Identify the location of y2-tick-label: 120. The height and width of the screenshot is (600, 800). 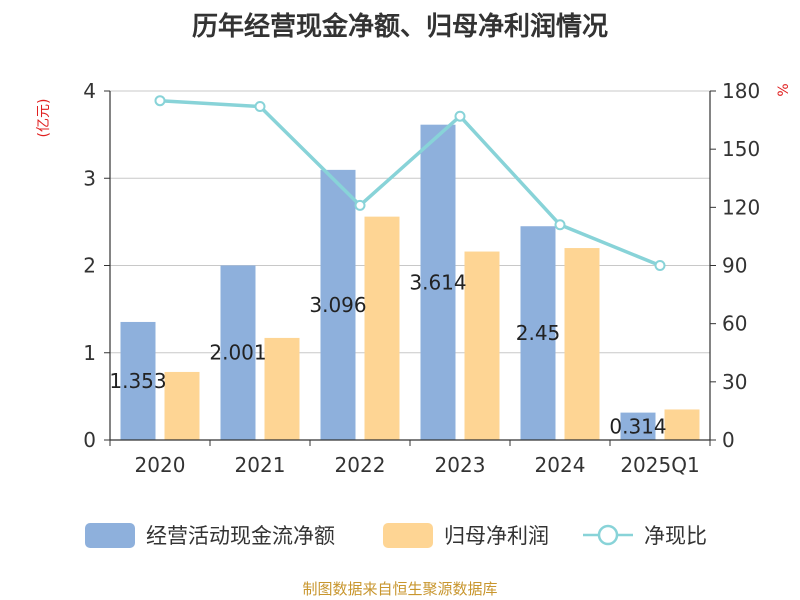
(741, 207).